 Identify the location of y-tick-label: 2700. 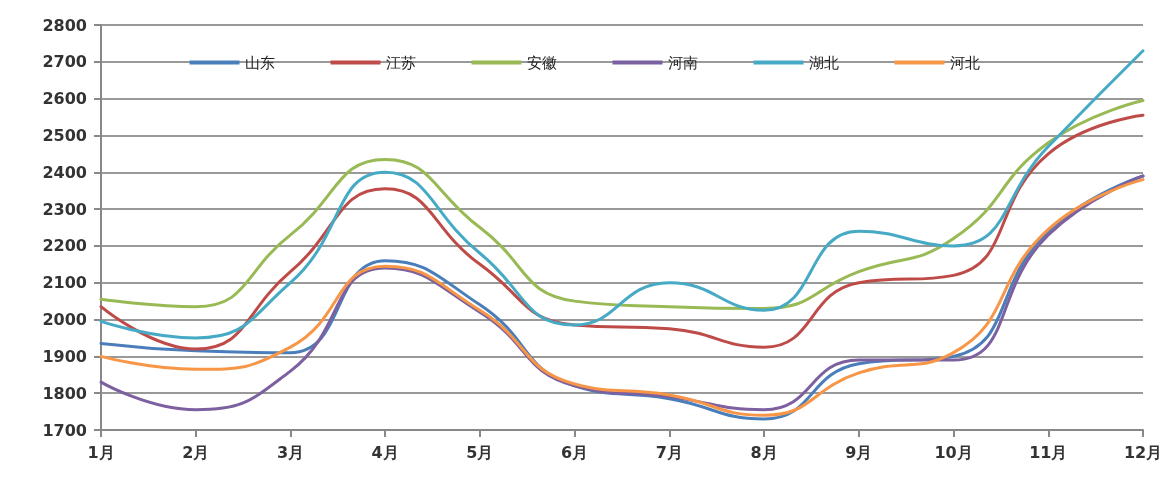
(64, 62).